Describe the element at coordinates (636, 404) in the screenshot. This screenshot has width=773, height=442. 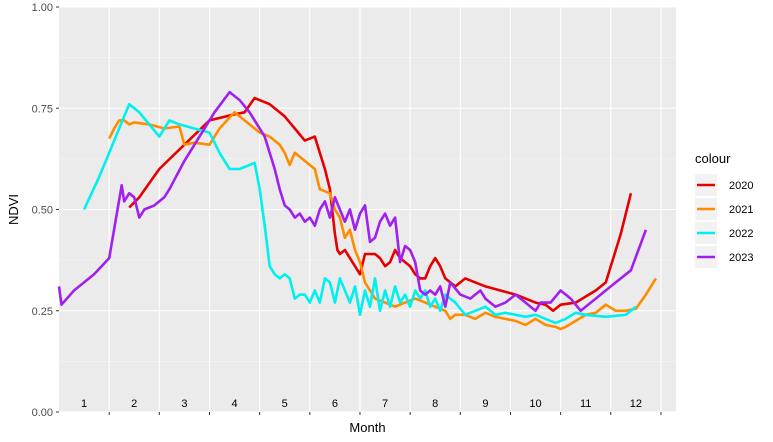
I see `x-tick-label: 12` at that location.